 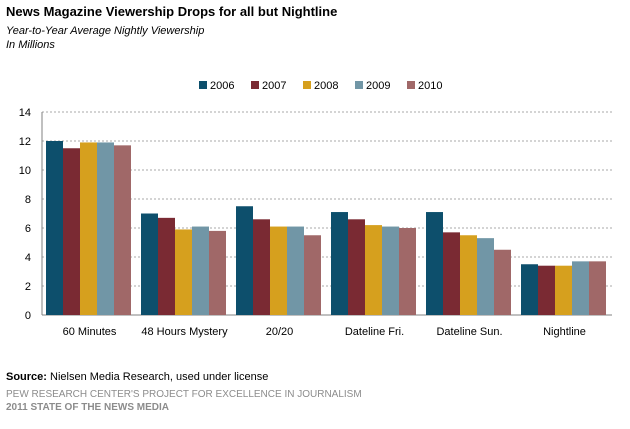 I want to click on legend-label-2010: 2010, so click(x=430, y=86).